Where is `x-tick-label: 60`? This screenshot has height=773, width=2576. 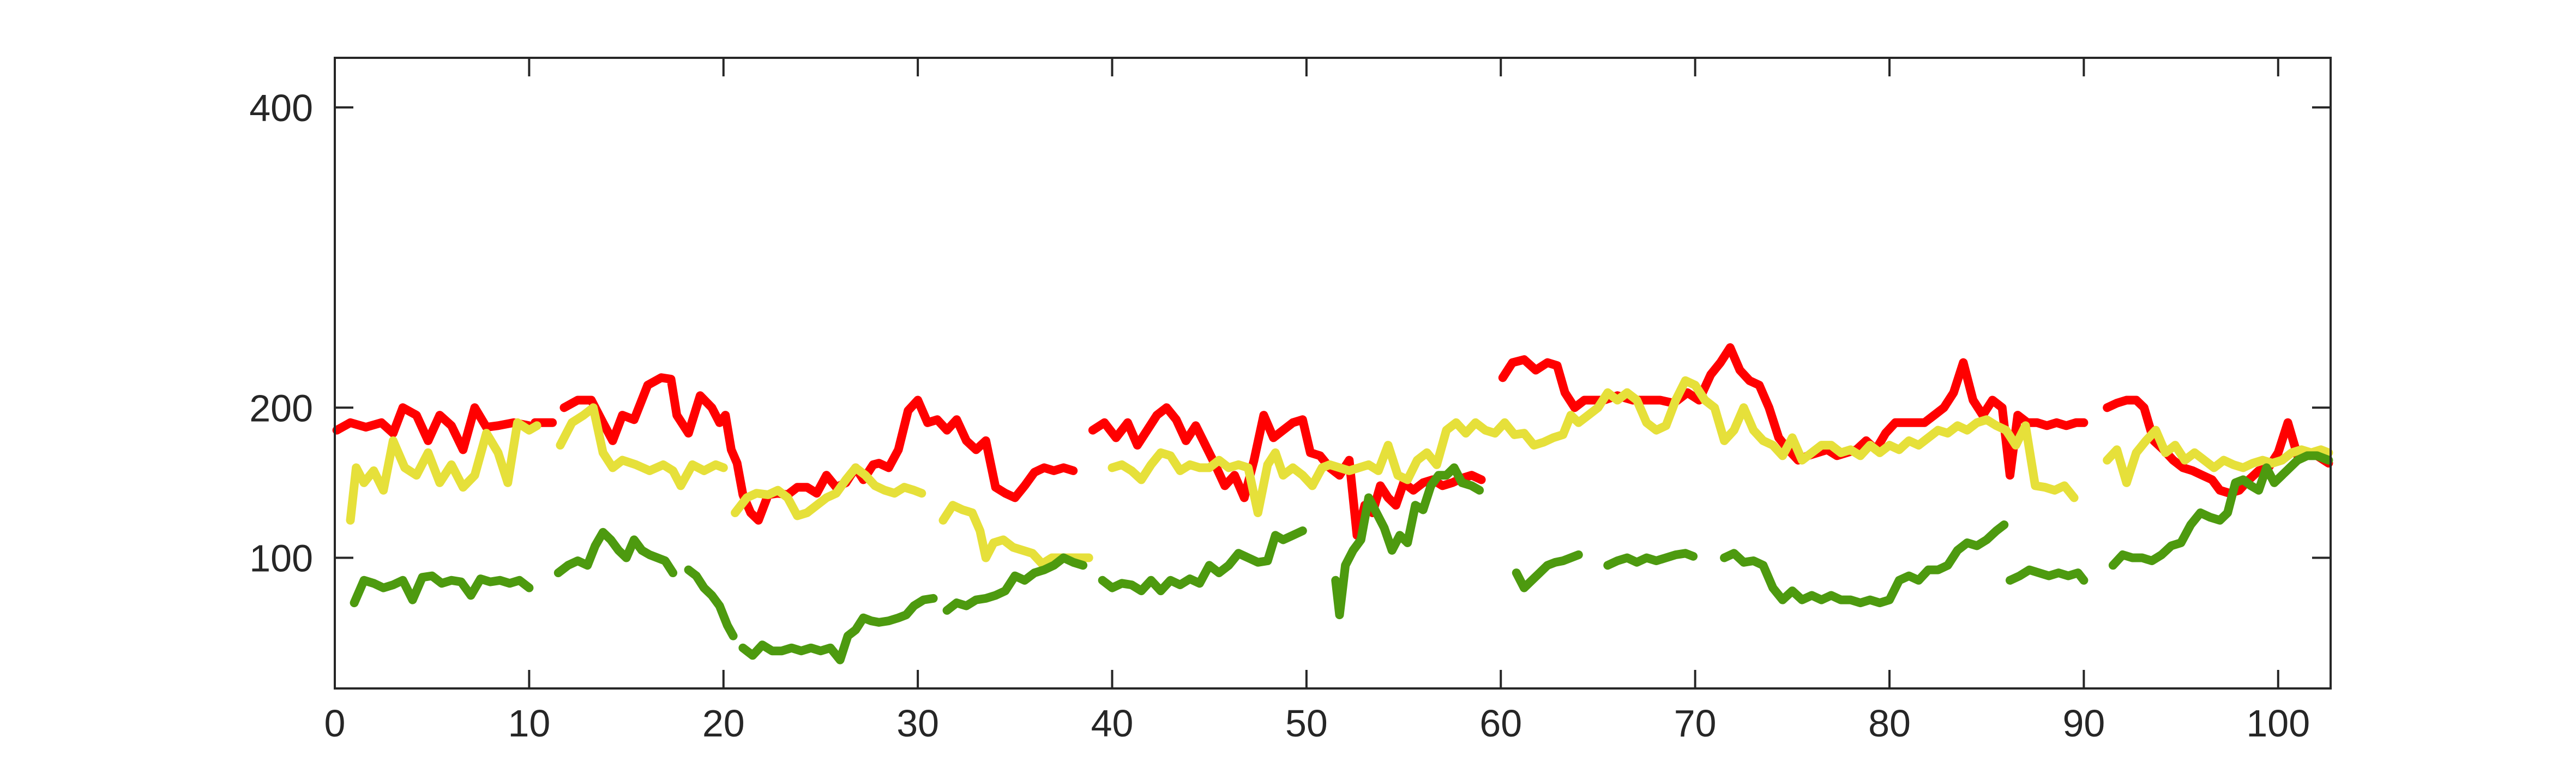
x-tick-label: 60 is located at coordinates (1500, 723).